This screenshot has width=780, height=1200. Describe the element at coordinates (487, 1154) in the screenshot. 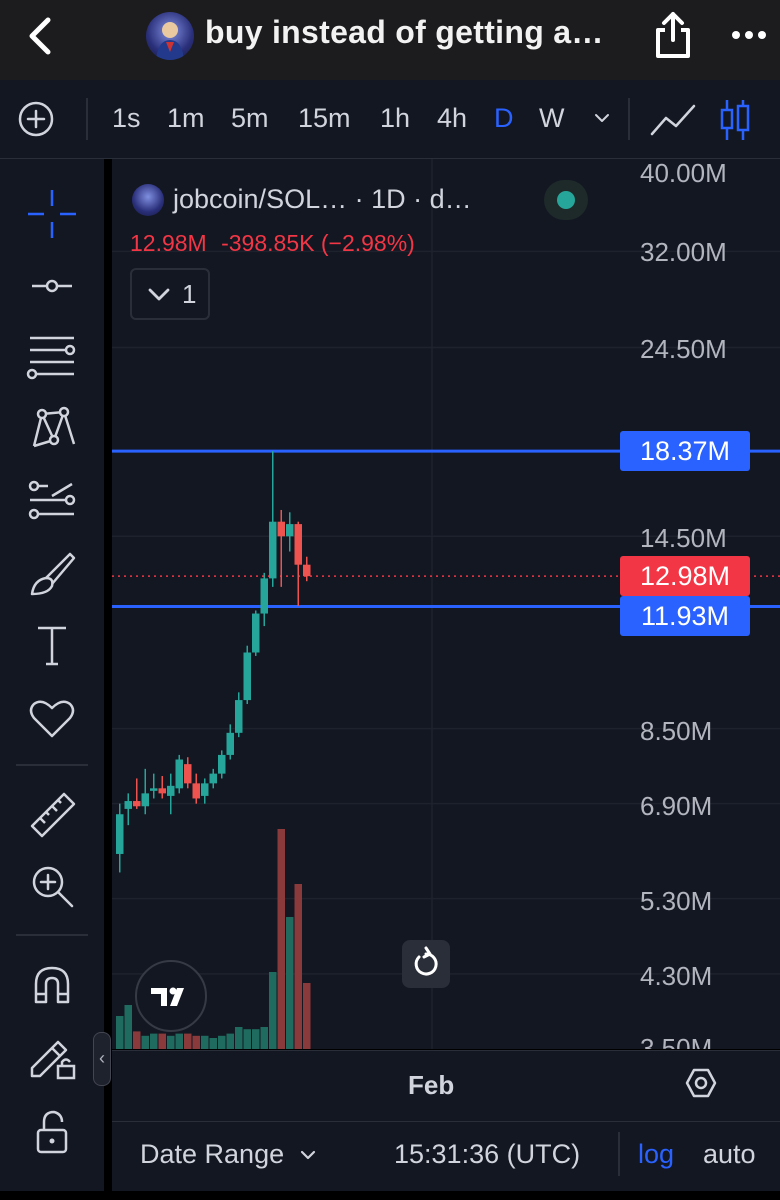

I see `utc-clock: 15:31:36 (UTC)` at that location.